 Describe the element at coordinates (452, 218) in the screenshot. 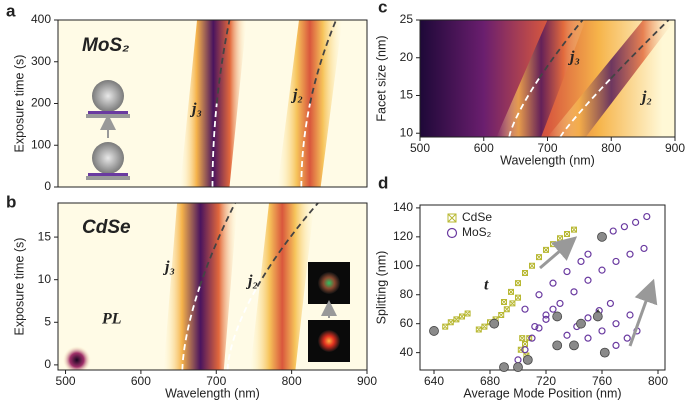

I see `legend-marker` at that location.